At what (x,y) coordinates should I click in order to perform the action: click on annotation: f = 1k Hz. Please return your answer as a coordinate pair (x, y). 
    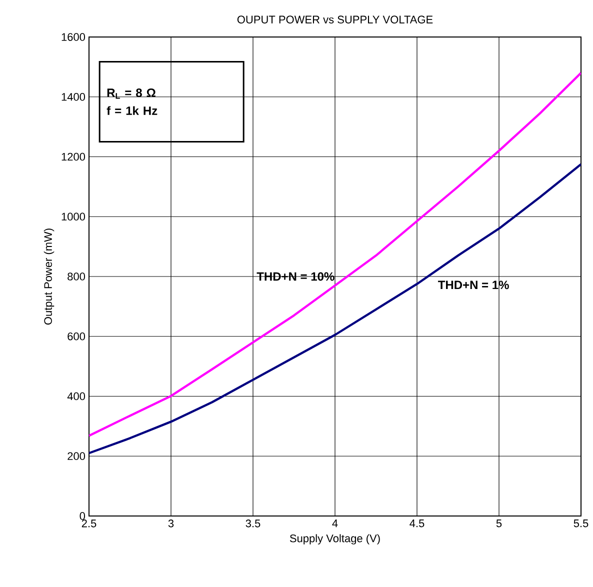
    Looking at the image, I should click on (132, 110).